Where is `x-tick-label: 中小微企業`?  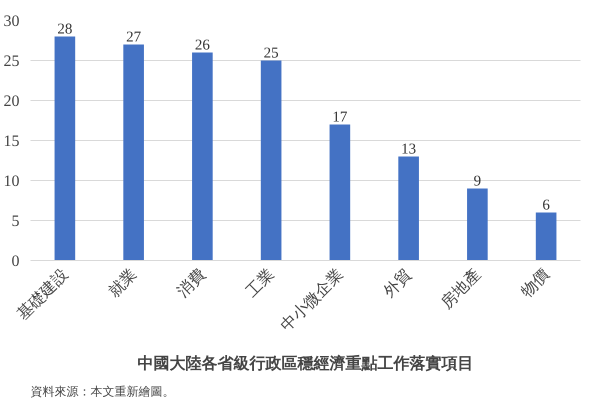
x-tick-label: 中小微企業 is located at coordinates (311, 299).